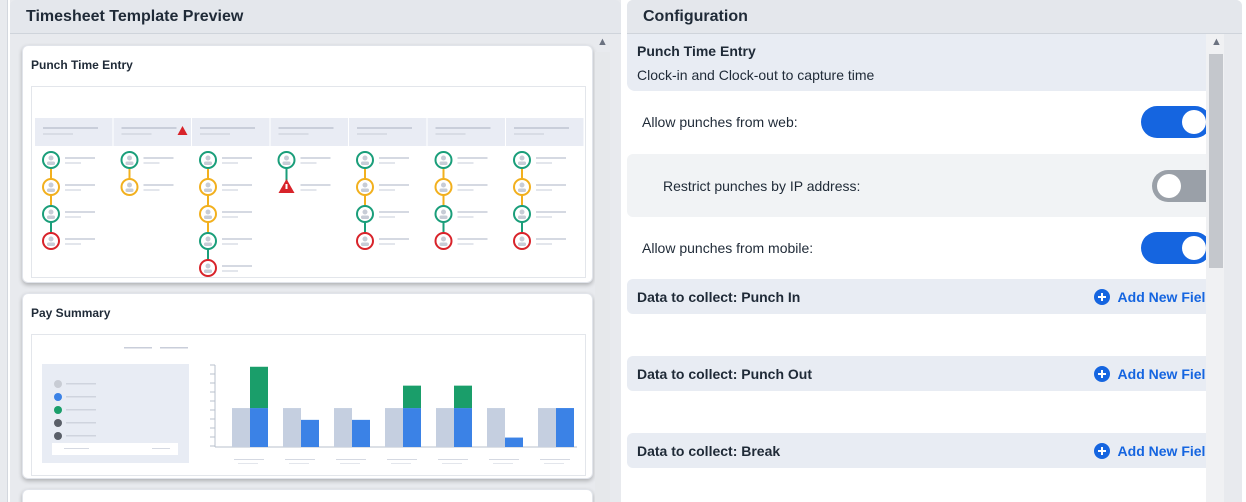 This screenshot has width=1246, height=502. Describe the element at coordinates (307, 495) in the screenshot. I see `next-template-card` at that location.